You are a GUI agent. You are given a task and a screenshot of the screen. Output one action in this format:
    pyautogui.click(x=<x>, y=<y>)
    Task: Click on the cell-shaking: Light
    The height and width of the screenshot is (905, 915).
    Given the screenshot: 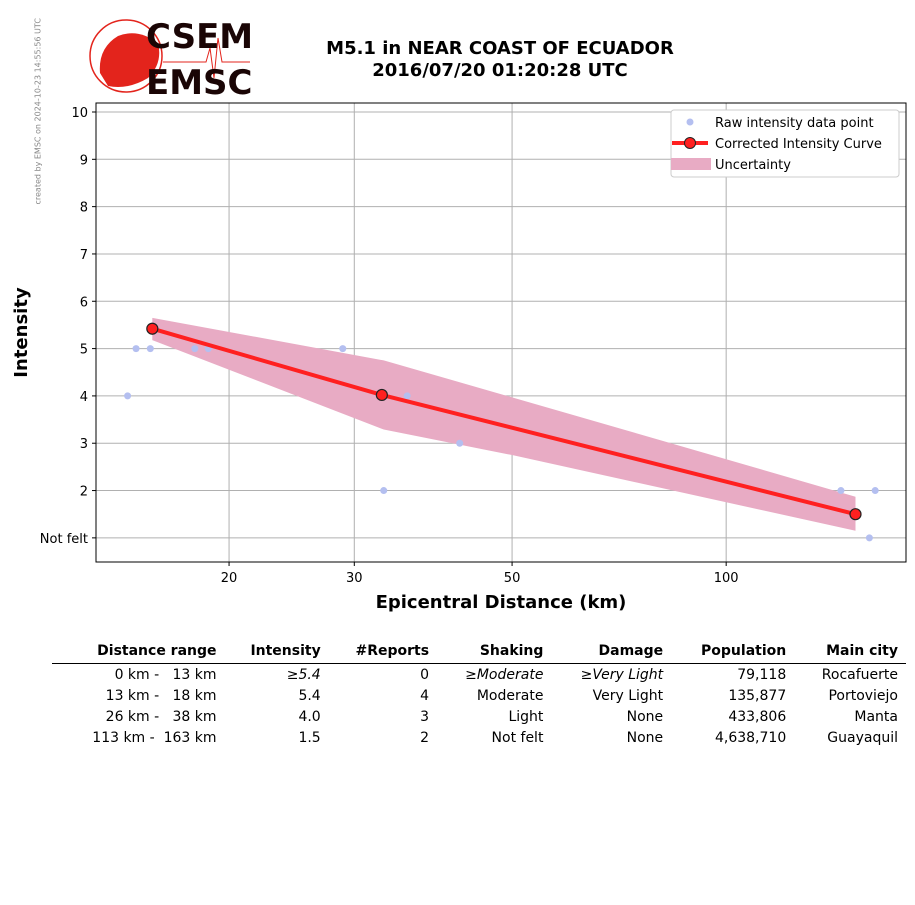 What is the action you would take?
    pyautogui.click(x=526, y=717)
    